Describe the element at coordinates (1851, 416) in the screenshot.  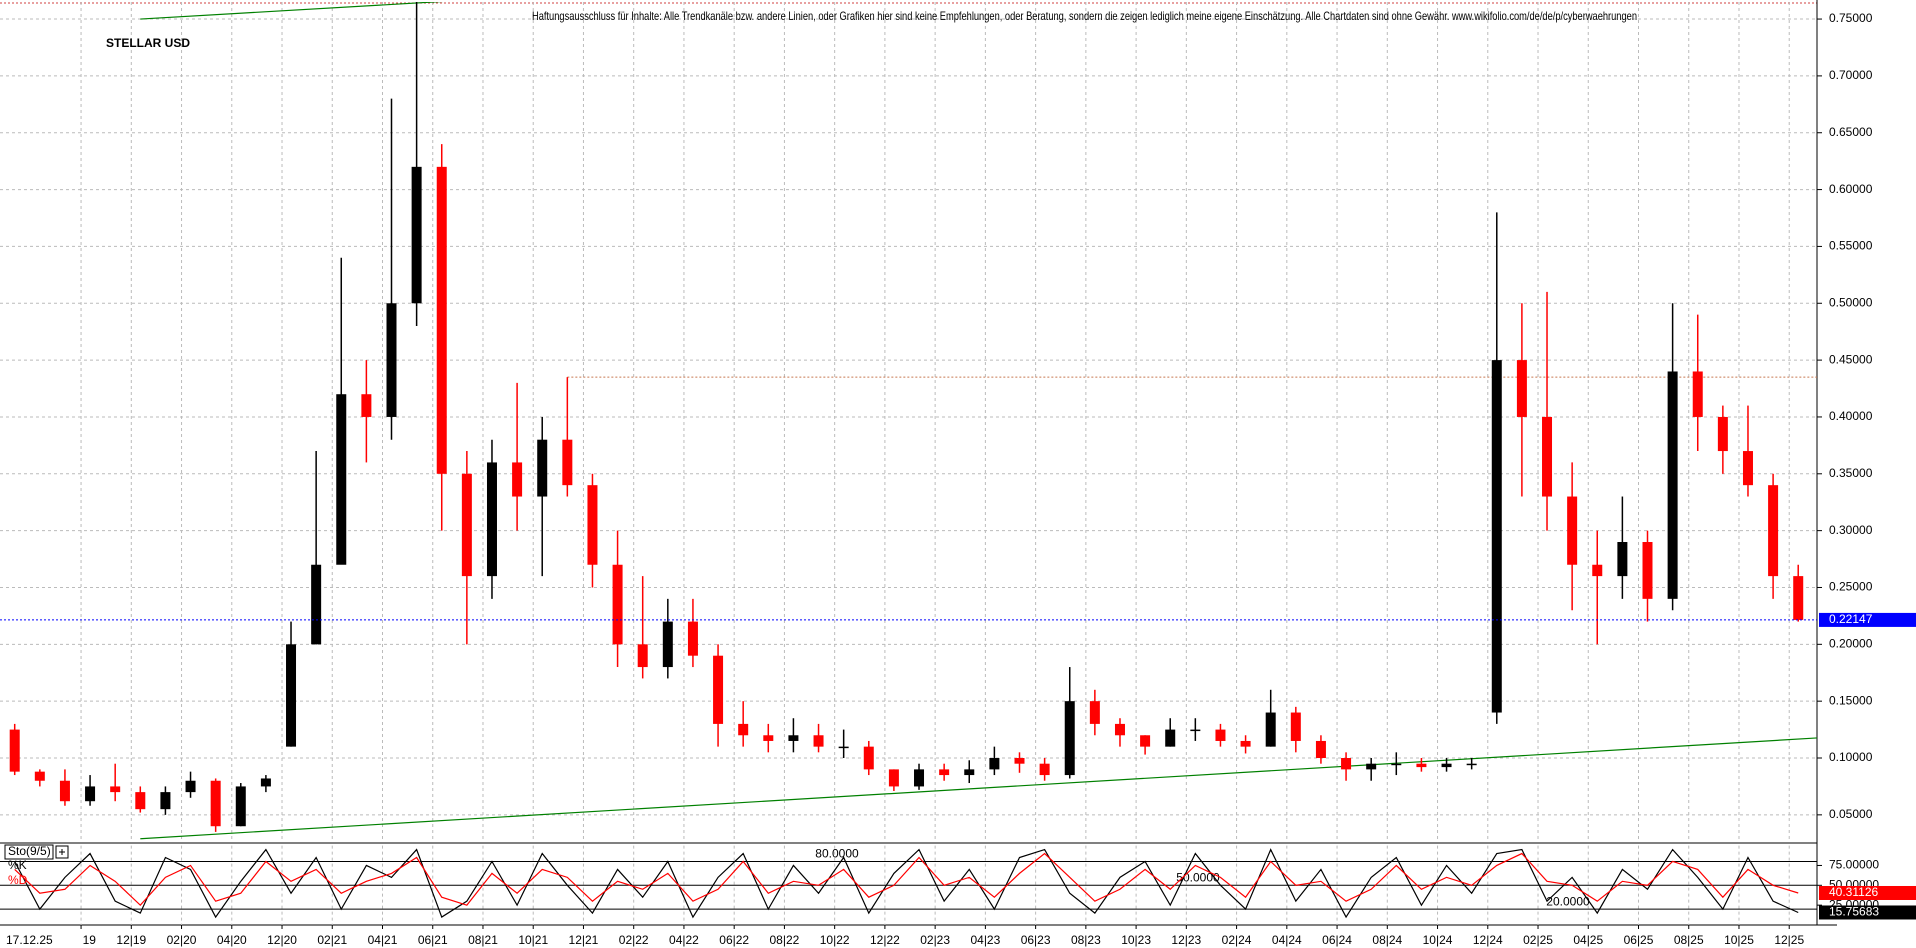
I see `y-tick-label: 0.40000` at that location.